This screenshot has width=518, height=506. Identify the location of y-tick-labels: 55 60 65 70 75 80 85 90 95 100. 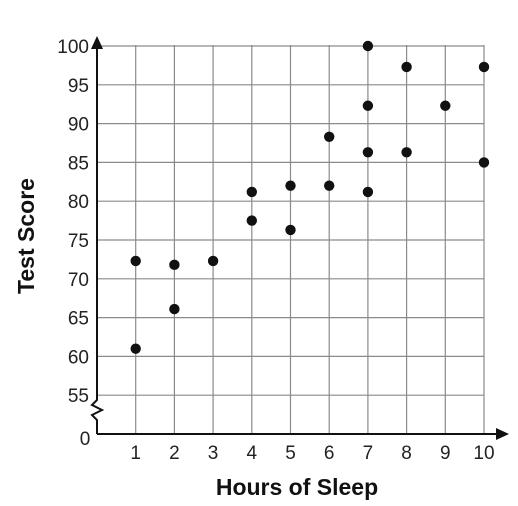
(73, 222).